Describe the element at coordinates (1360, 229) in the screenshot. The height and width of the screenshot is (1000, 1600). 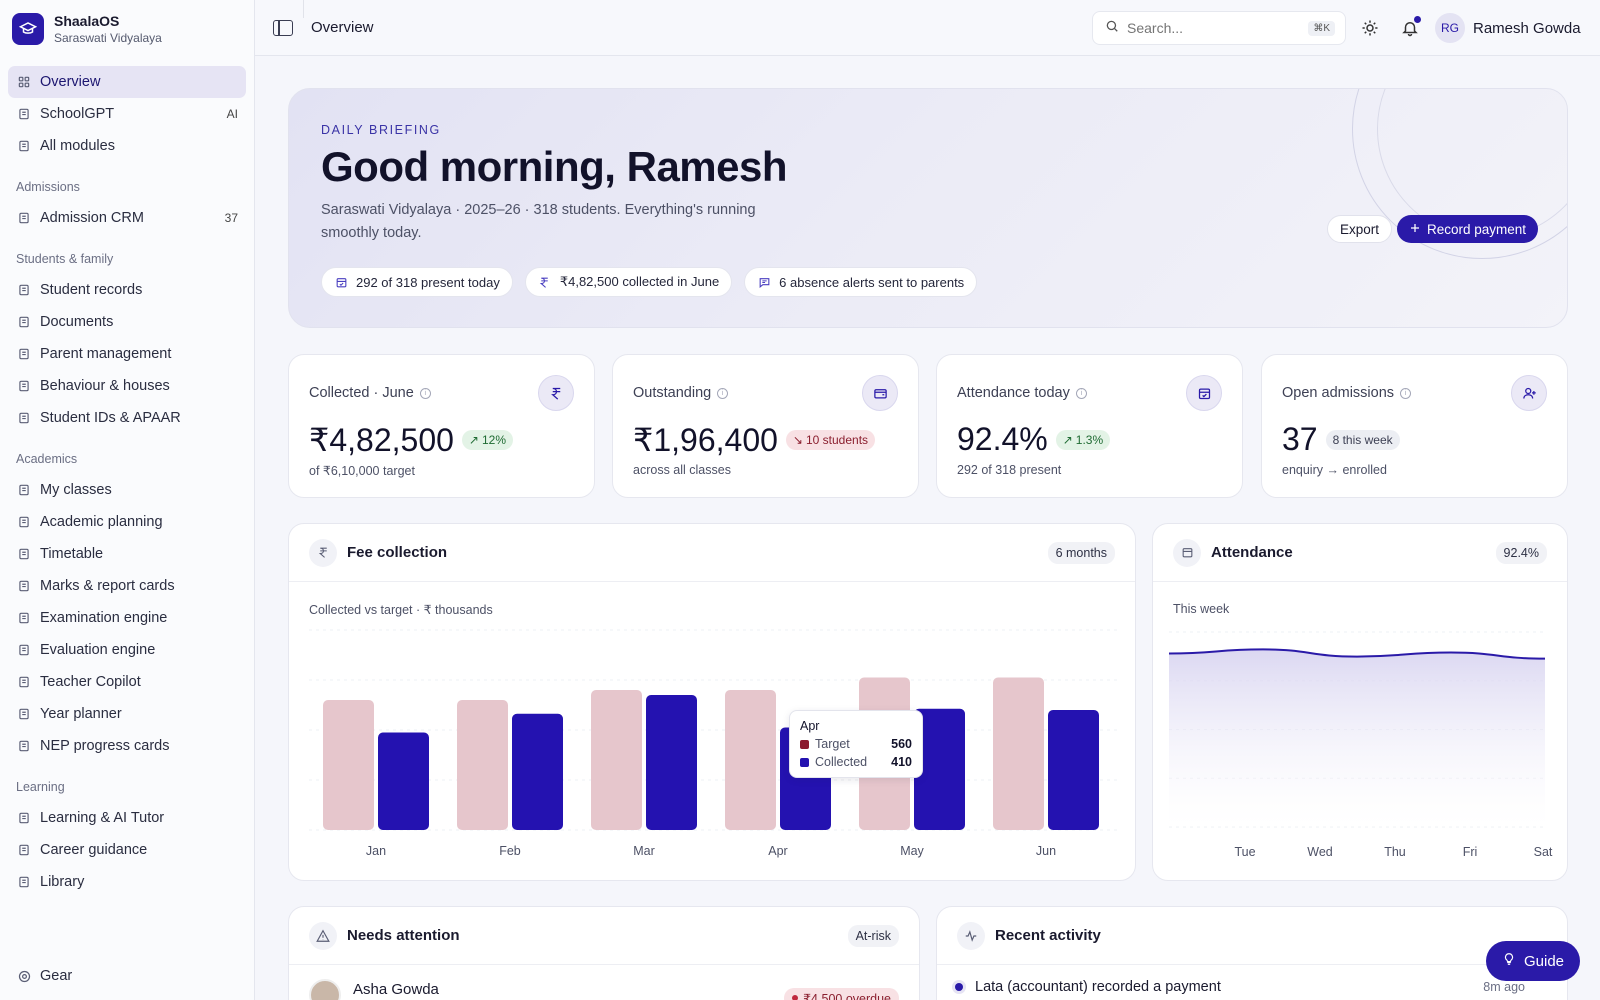
I see `export-button: Export` at that location.